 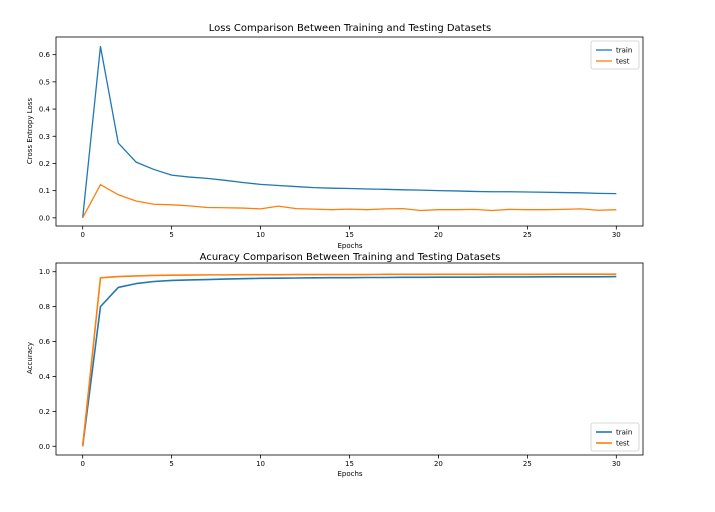 What do you see at coordinates (171, 235) in the screenshot?
I see `loss-xtick-label: 5` at bounding box center [171, 235].